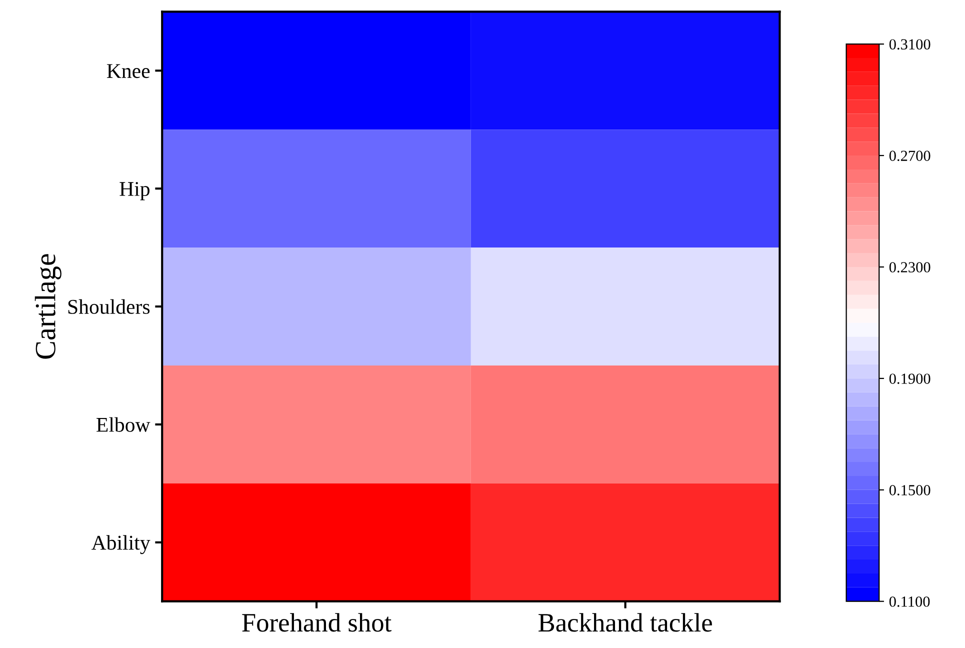  I want to click on y-tick-label: Knee, so click(128, 71).